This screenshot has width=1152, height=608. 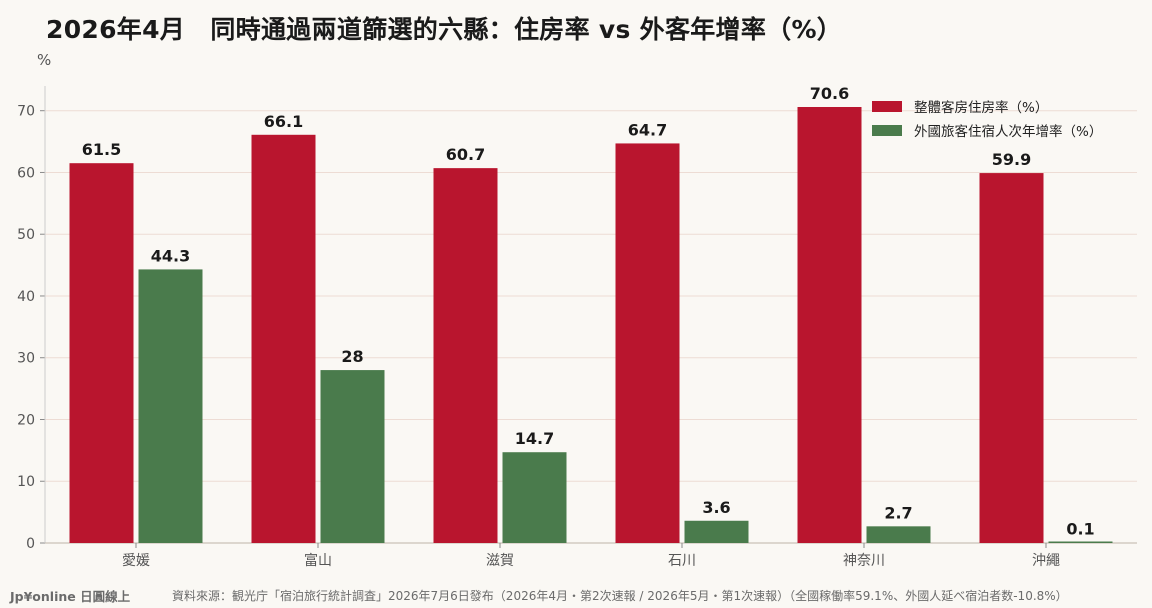 What do you see at coordinates (444, 29) in the screenshot?
I see `chart-title: 2026年4月 同時通過兩道篩選的六縣：住房率 vs 外客年增率（%）` at bounding box center [444, 29].